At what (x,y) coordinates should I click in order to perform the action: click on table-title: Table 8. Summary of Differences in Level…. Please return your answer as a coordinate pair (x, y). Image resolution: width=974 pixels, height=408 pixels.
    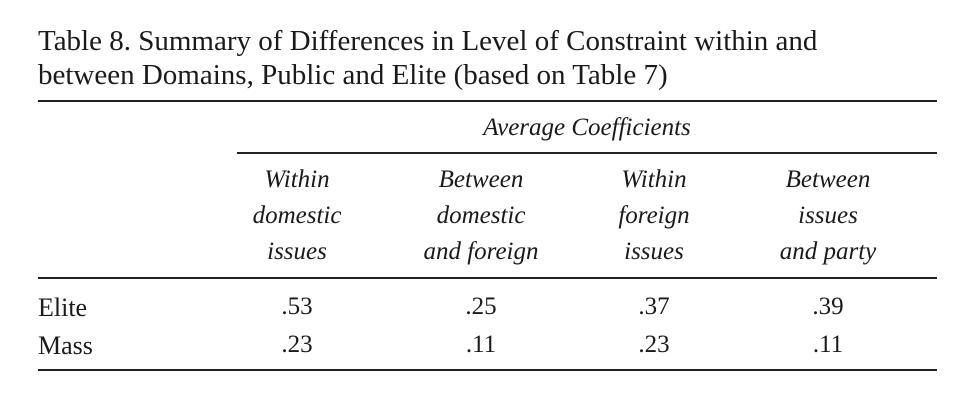
    Looking at the image, I should click on (428, 41).